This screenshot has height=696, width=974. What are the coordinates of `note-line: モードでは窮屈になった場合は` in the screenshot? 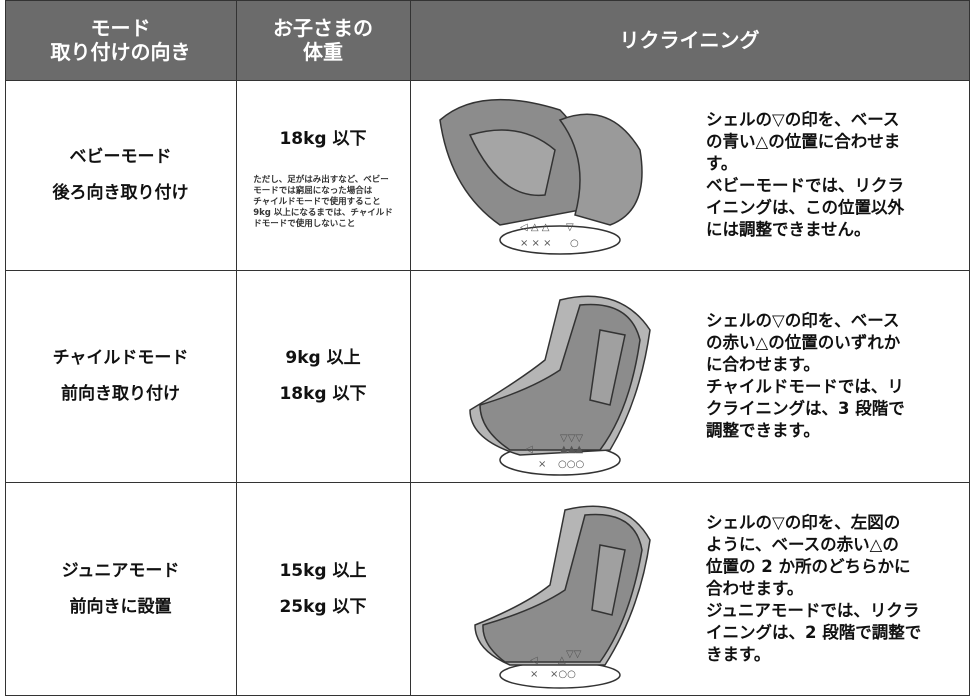 It's located at (313, 190).